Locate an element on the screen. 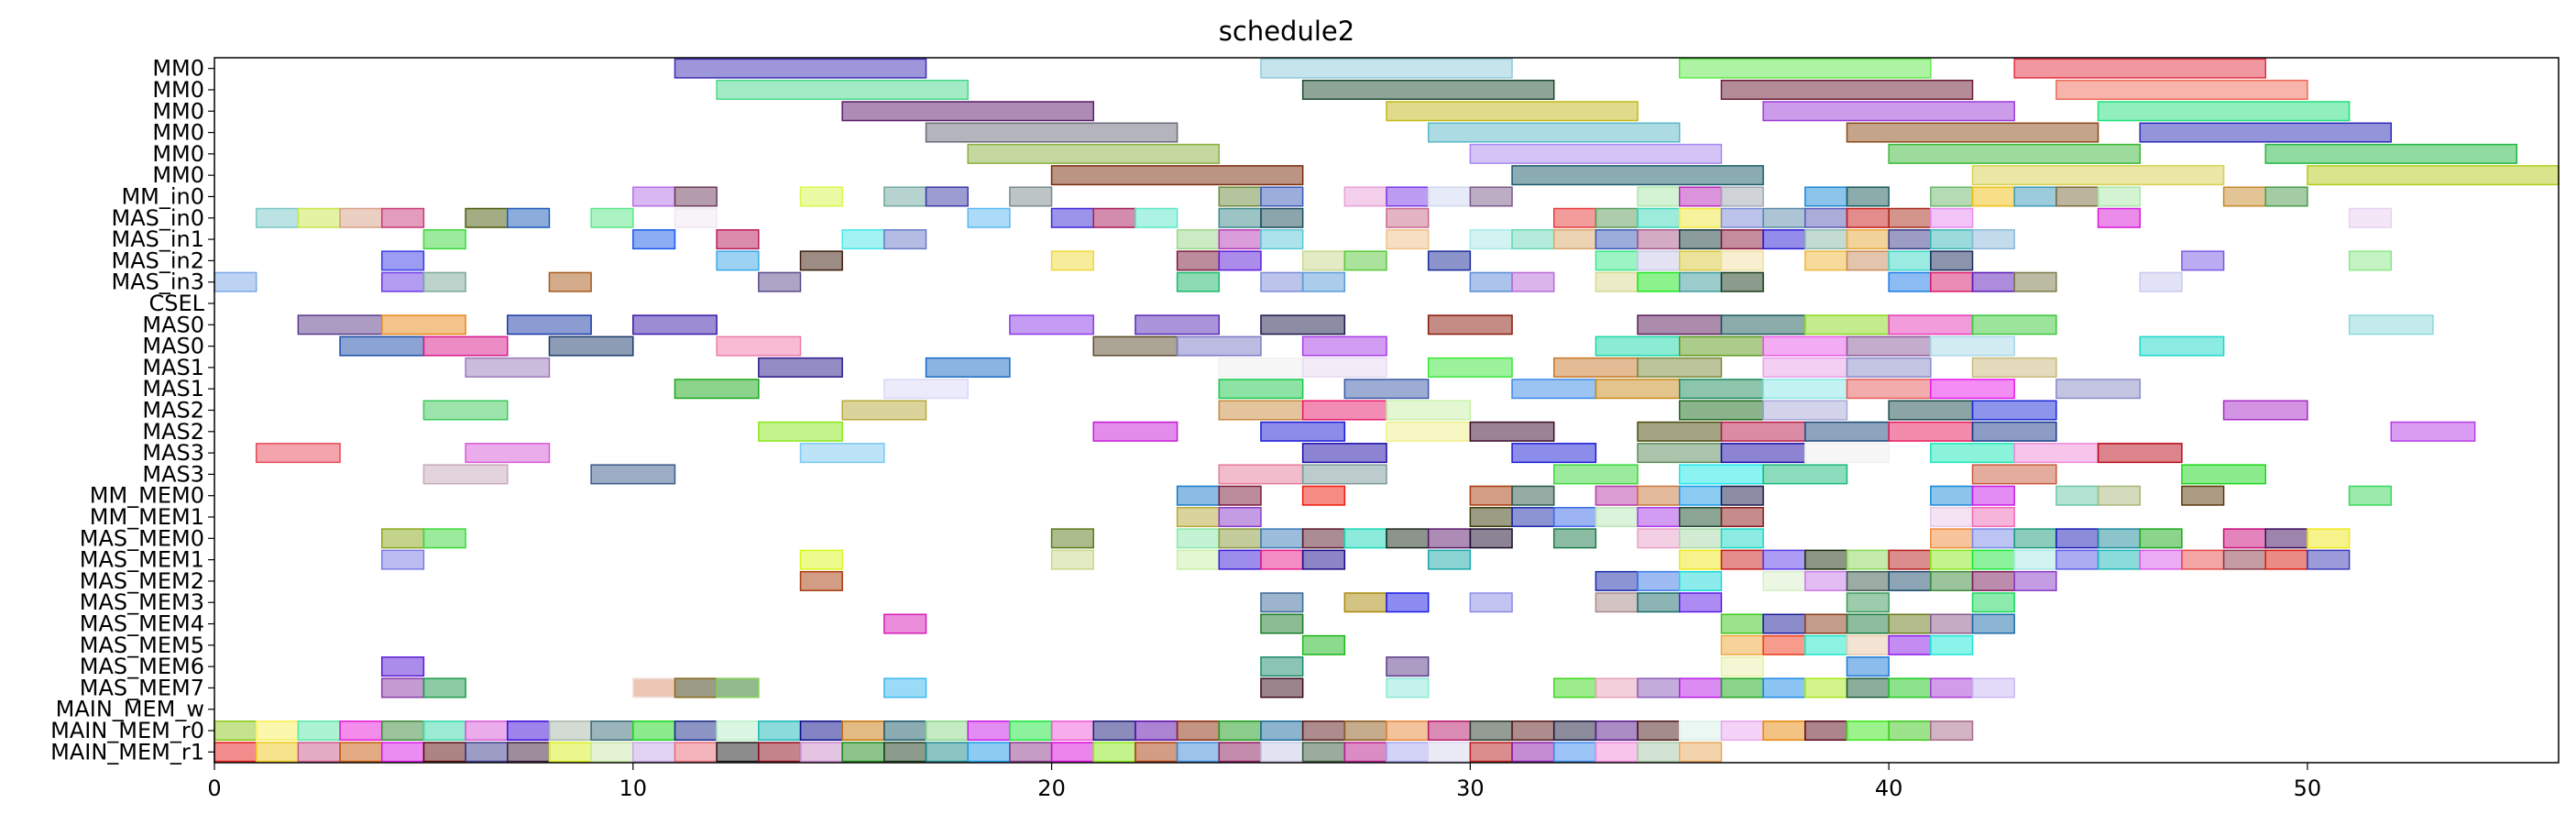  y-tick-label: MAIN_MEM_r1 is located at coordinates (127, 751).